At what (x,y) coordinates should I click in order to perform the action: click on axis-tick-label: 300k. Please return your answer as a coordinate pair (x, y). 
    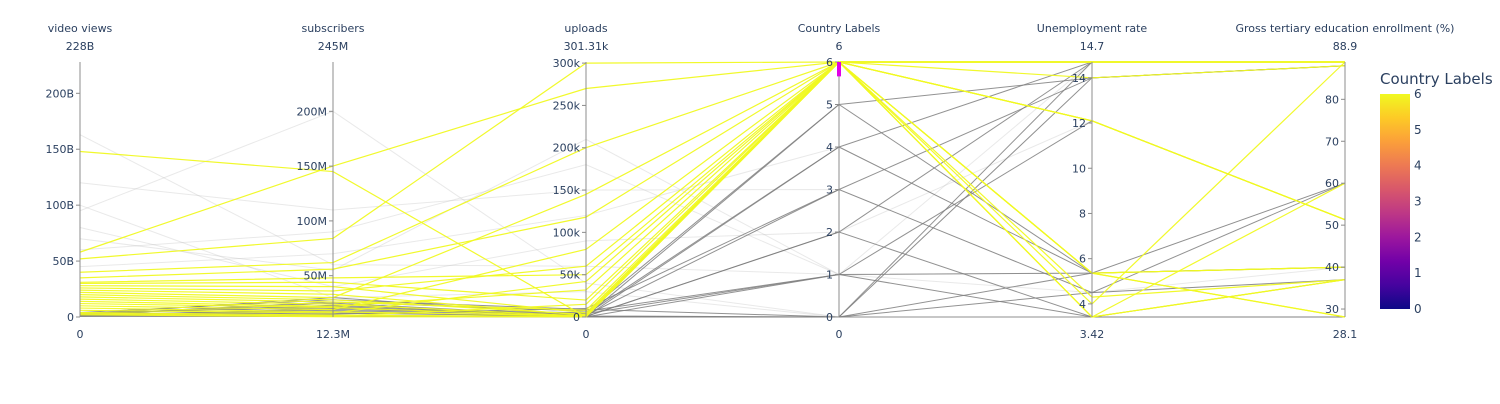
    Looking at the image, I should click on (567, 63).